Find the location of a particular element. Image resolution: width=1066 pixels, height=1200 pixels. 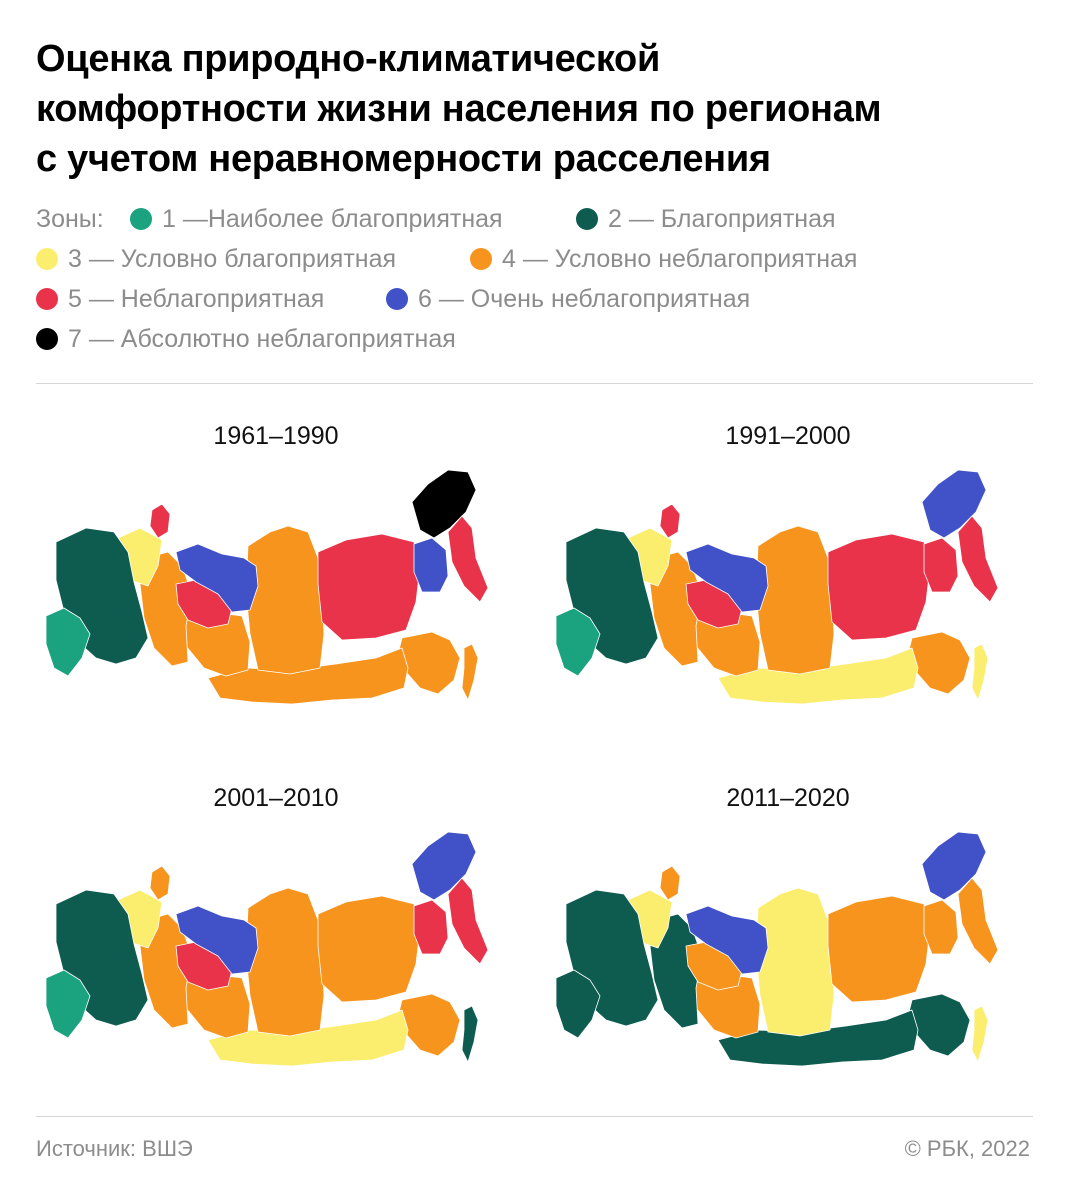

map-title-2011-2020: 2011–2020 is located at coordinates (788, 798).